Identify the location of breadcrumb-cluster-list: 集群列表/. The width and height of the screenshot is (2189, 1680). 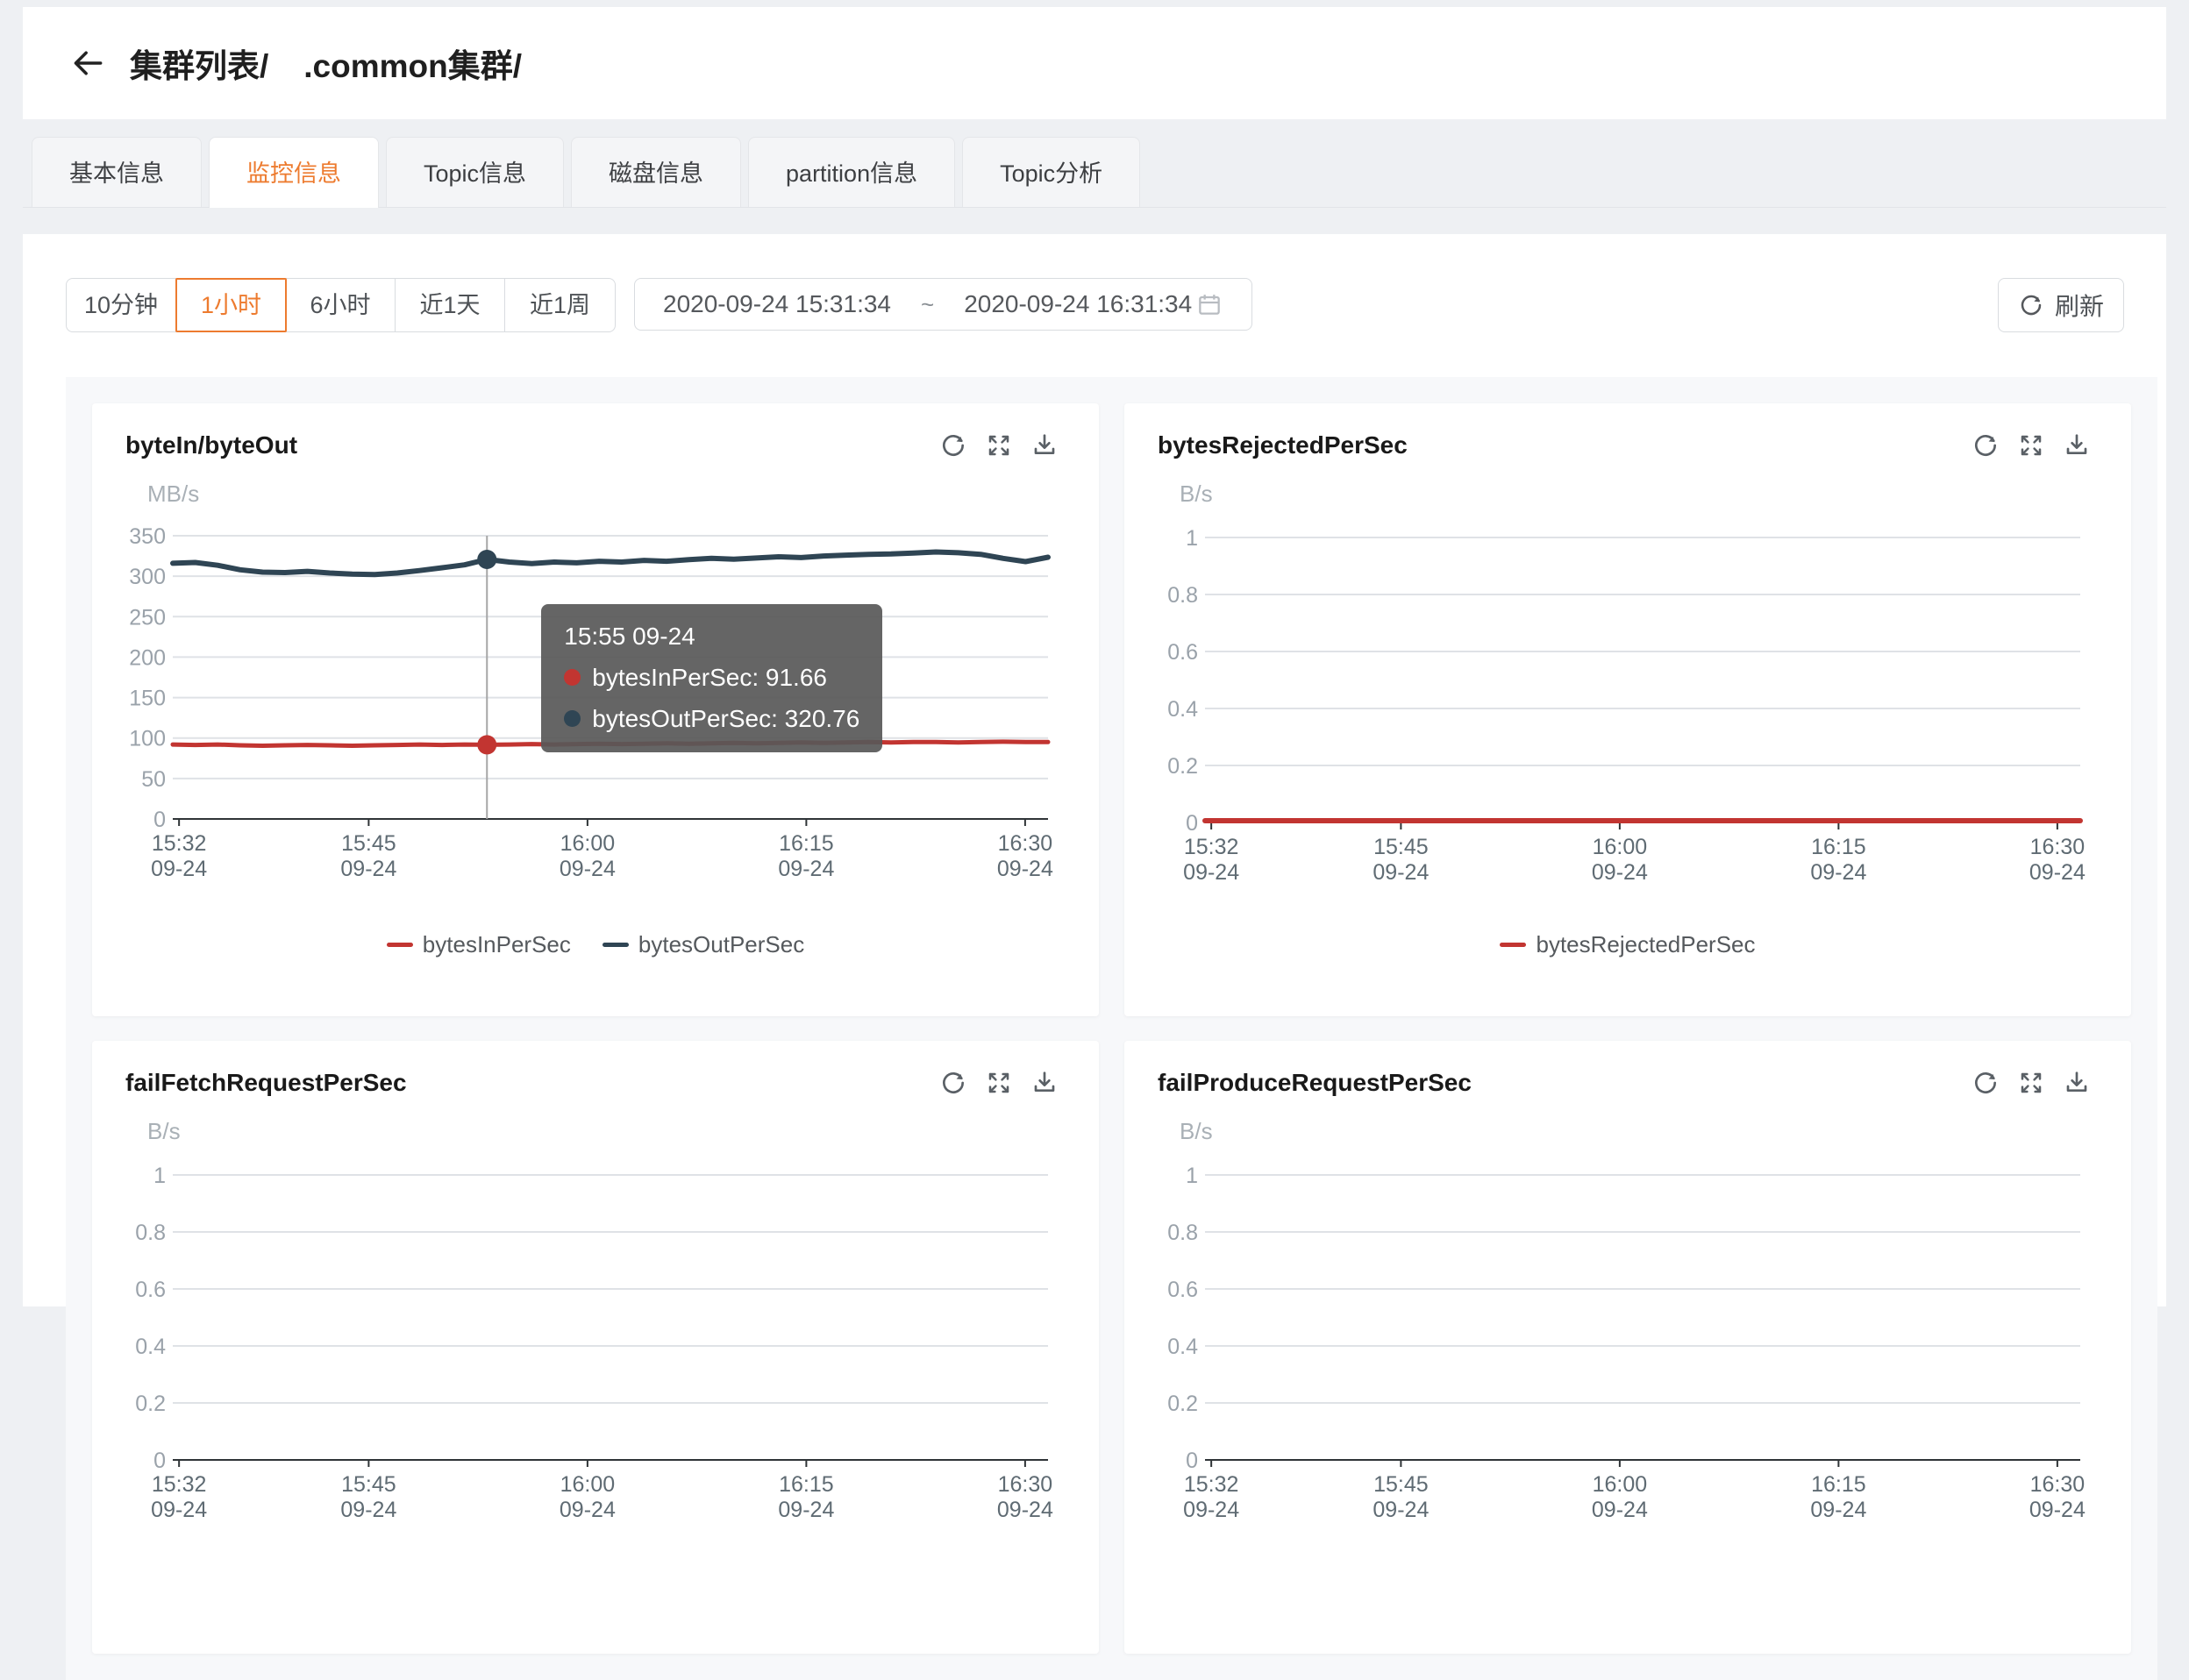
(199, 66).